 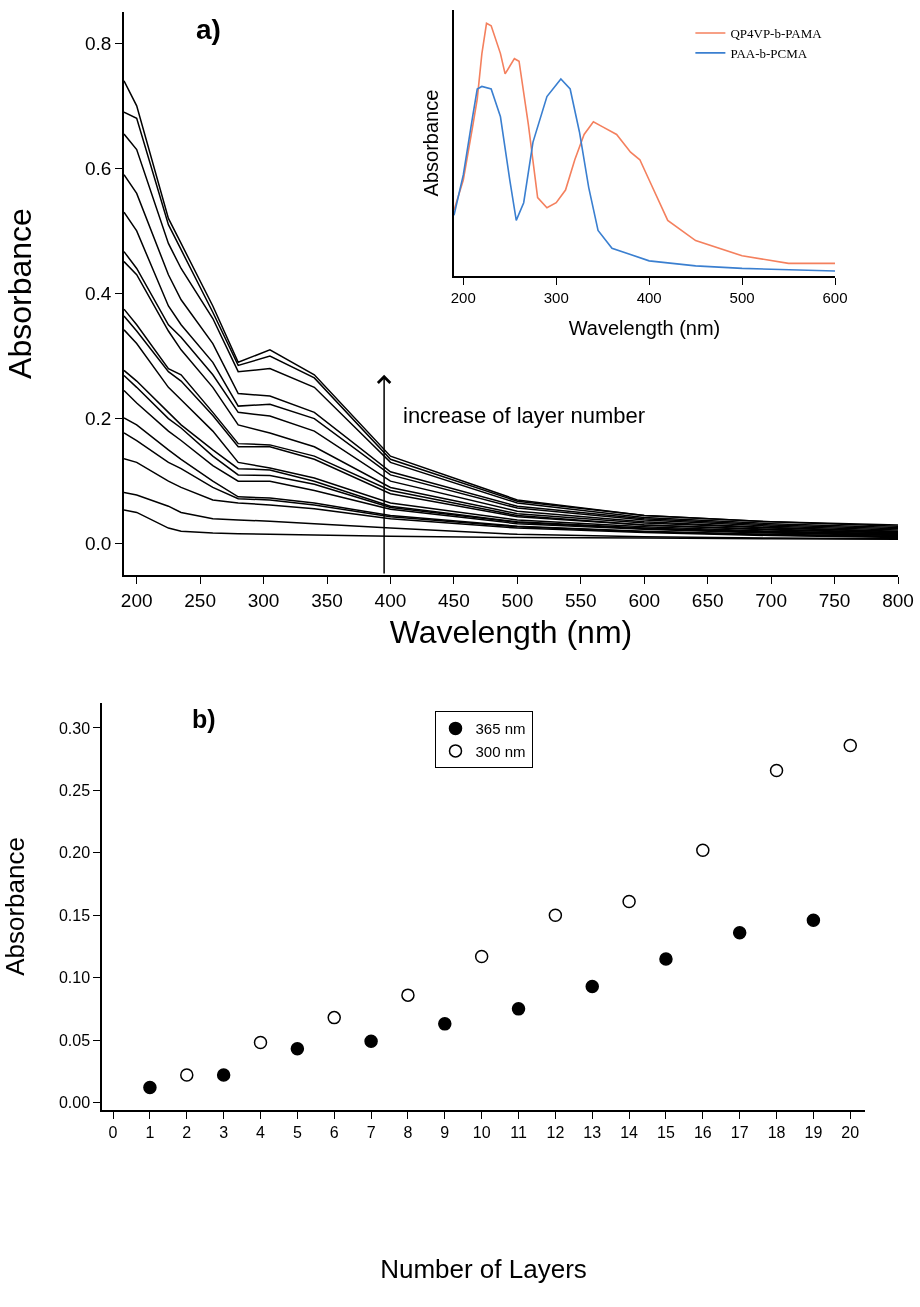 I want to click on y-tick-label: 0.20, so click(x=74, y=853).